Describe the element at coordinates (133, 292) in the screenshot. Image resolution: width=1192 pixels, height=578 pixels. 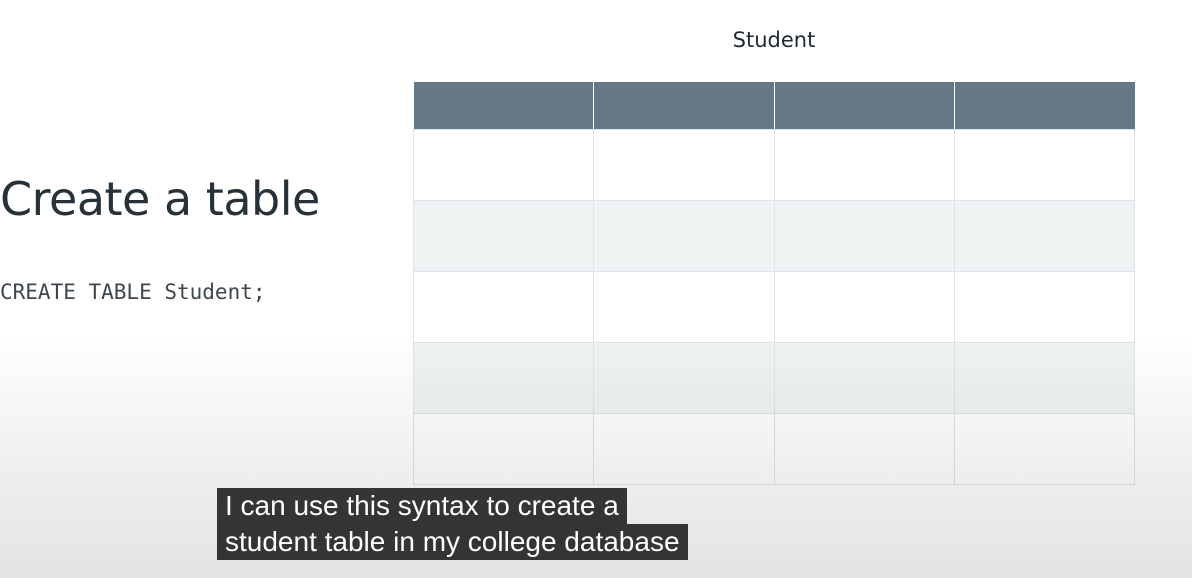
I see `sql-code-snippet: CREATE TABLE Student;` at that location.